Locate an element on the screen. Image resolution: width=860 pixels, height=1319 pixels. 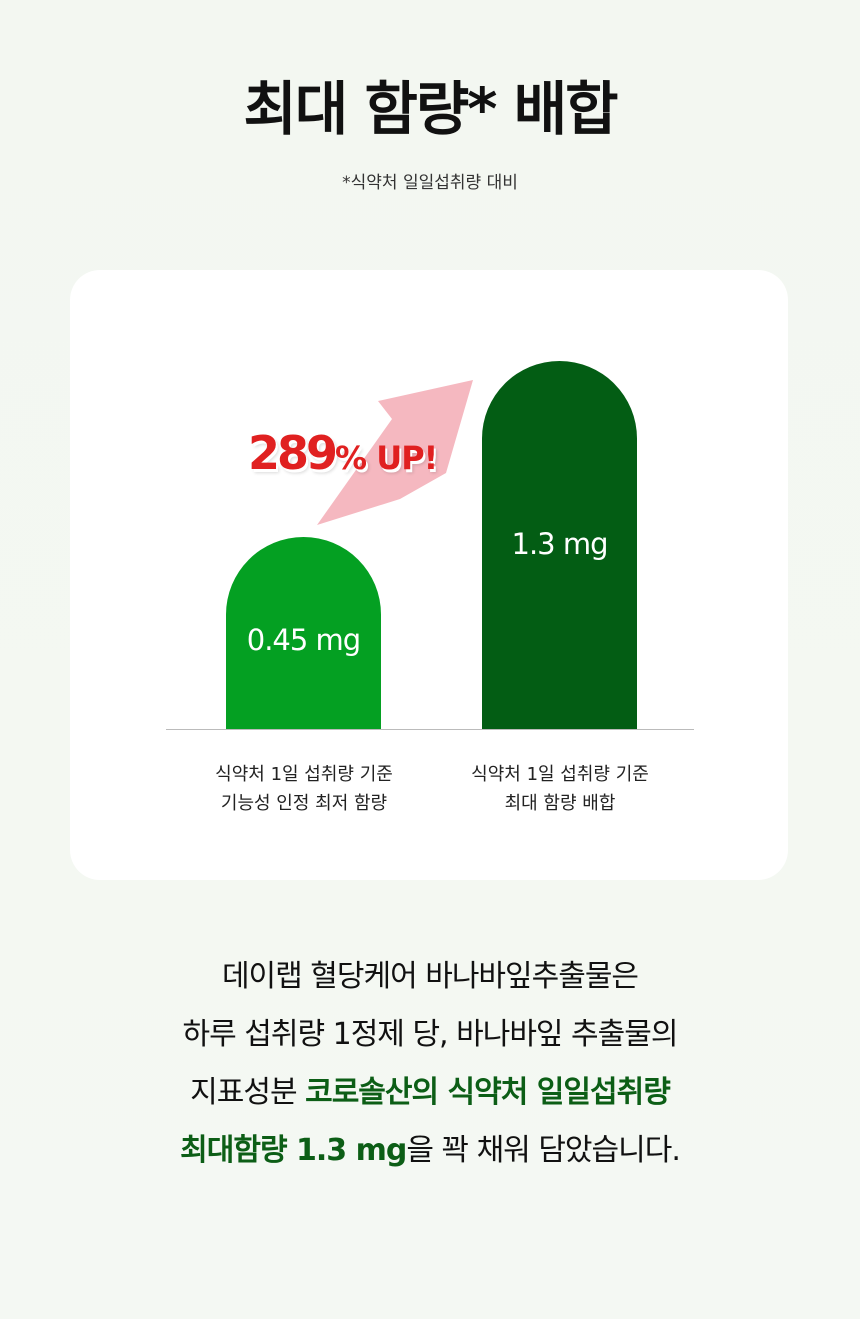
bar-label: 0.45 mg is located at coordinates (303, 640).